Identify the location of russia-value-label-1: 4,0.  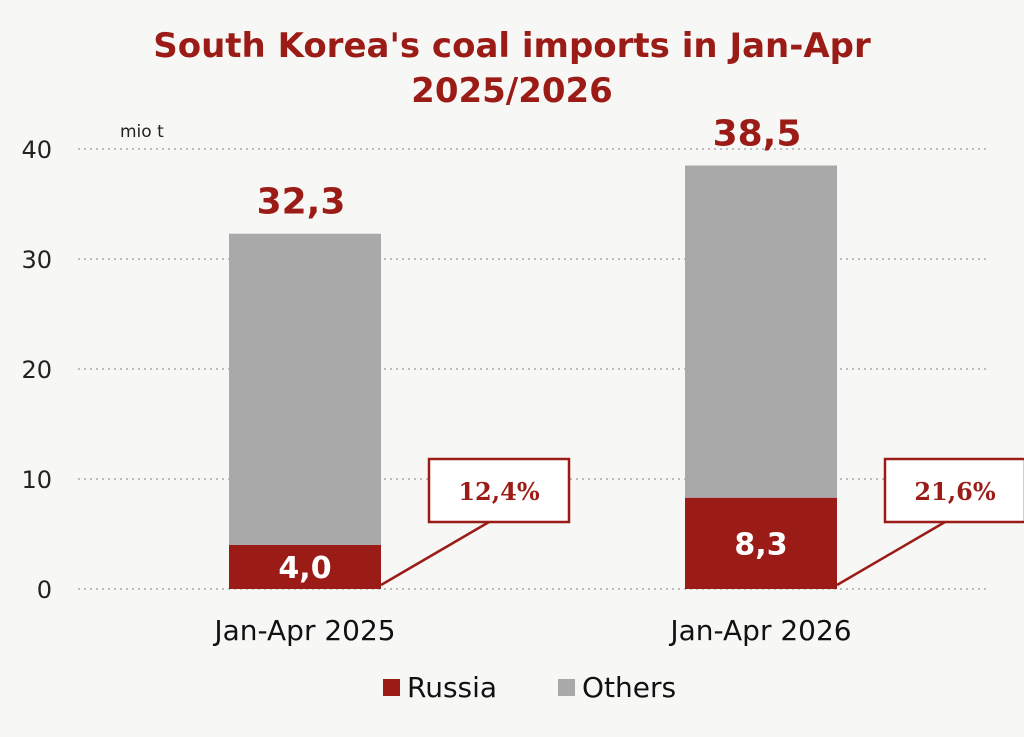
(304, 568).